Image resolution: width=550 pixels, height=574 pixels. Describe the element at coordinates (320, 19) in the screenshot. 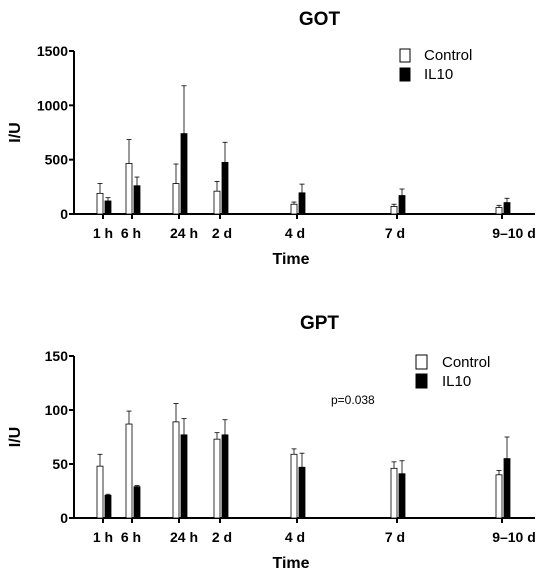

I see `chart-title: GOT` at that location.